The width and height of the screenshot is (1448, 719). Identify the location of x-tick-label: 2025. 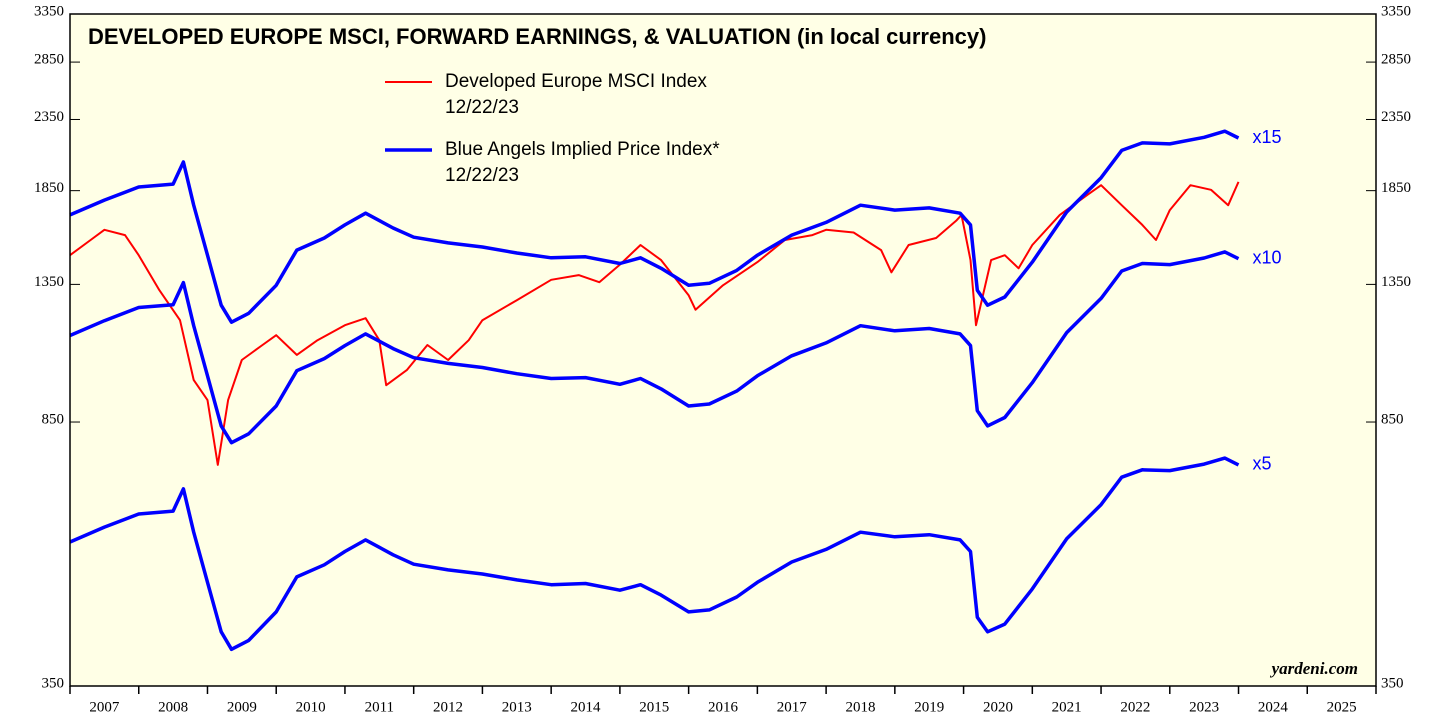
(1342, 707).